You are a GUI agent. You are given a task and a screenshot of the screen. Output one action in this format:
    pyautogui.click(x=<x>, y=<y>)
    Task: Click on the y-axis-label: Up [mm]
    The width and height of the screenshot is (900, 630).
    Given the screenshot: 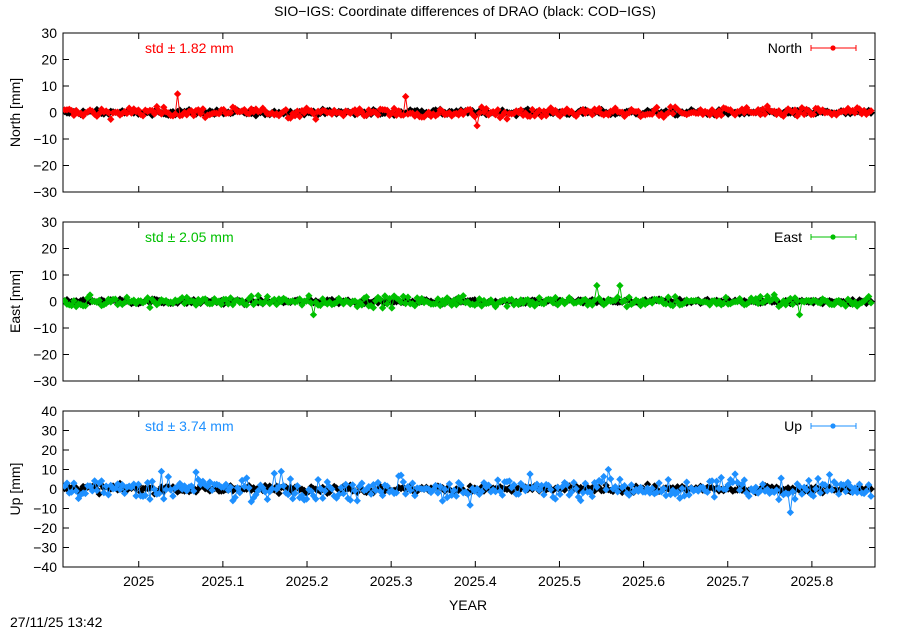 What is the action you would take?
    pyautogui.click(x=15, y=489)
    